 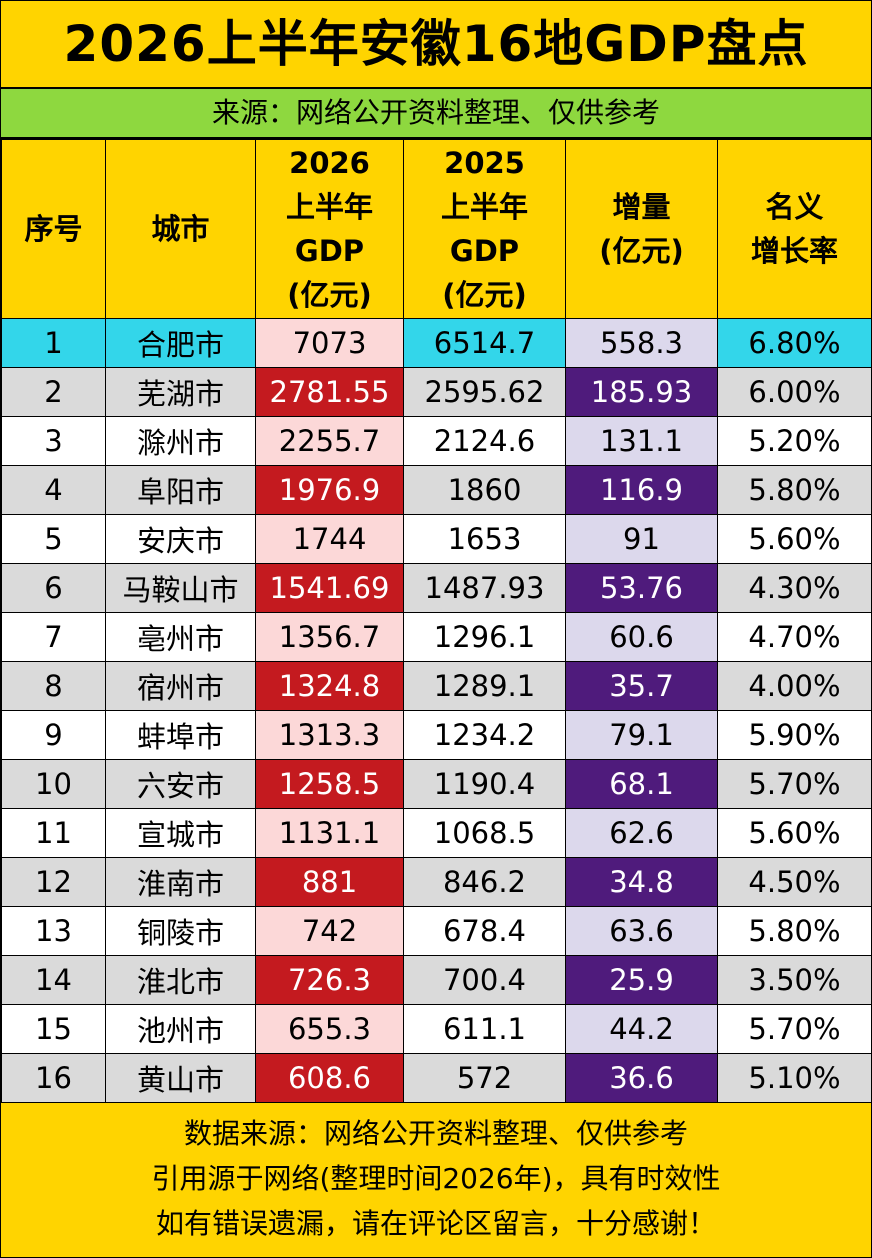 What do you see at coordinates (329, 441) in the screenshot?
I see `cell-gdp2026: 2255.7` at bounding box center [329, 441].